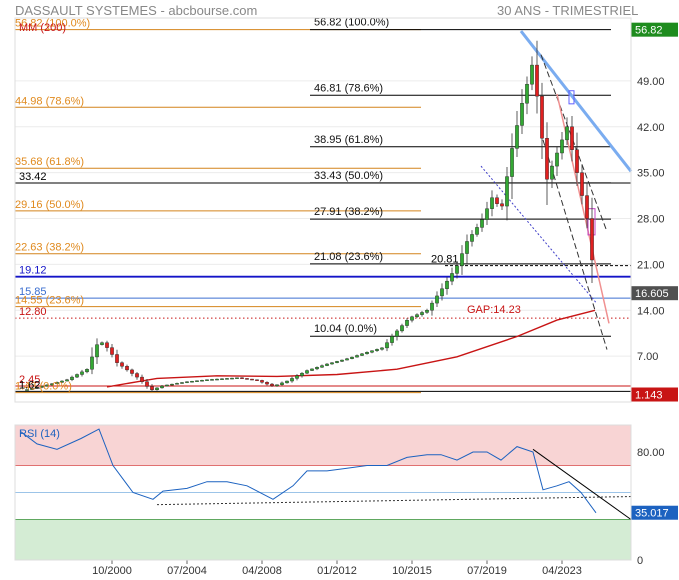 The image size is (679, 580). I want to click on y-tick-label: 14.00, so click(651, 311).